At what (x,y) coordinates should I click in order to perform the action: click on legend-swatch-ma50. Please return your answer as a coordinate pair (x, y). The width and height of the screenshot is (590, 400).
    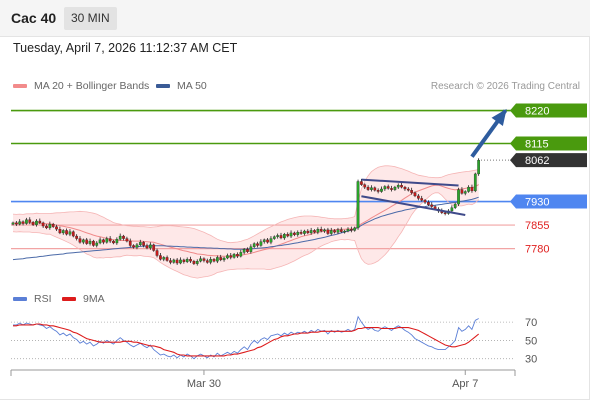
    Looking at the image, I should click on (163, 86).